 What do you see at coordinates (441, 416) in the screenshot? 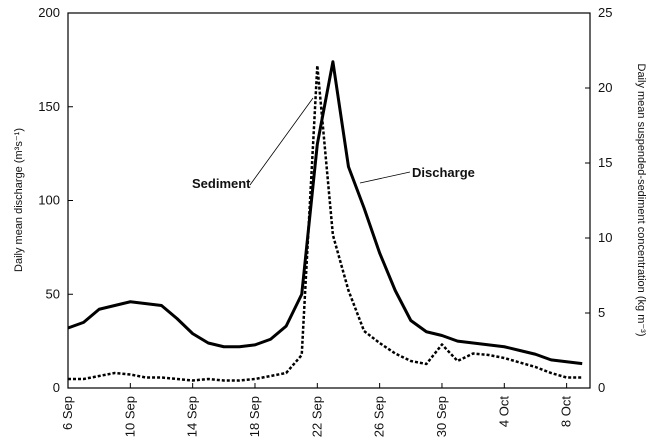
I see `x-tick-label: 30 Sep` at bounding box center [441, 416].